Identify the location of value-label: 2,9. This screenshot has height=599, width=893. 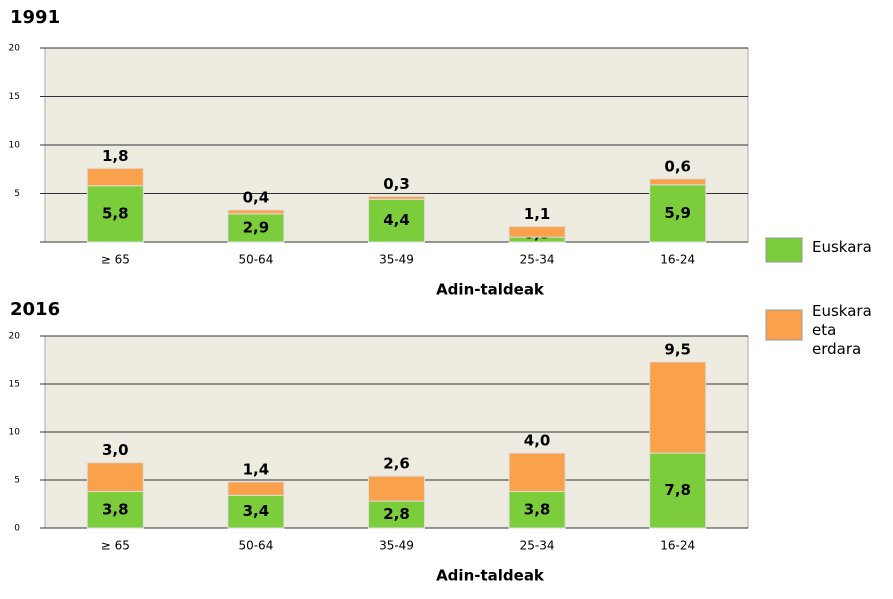
(256, 227).